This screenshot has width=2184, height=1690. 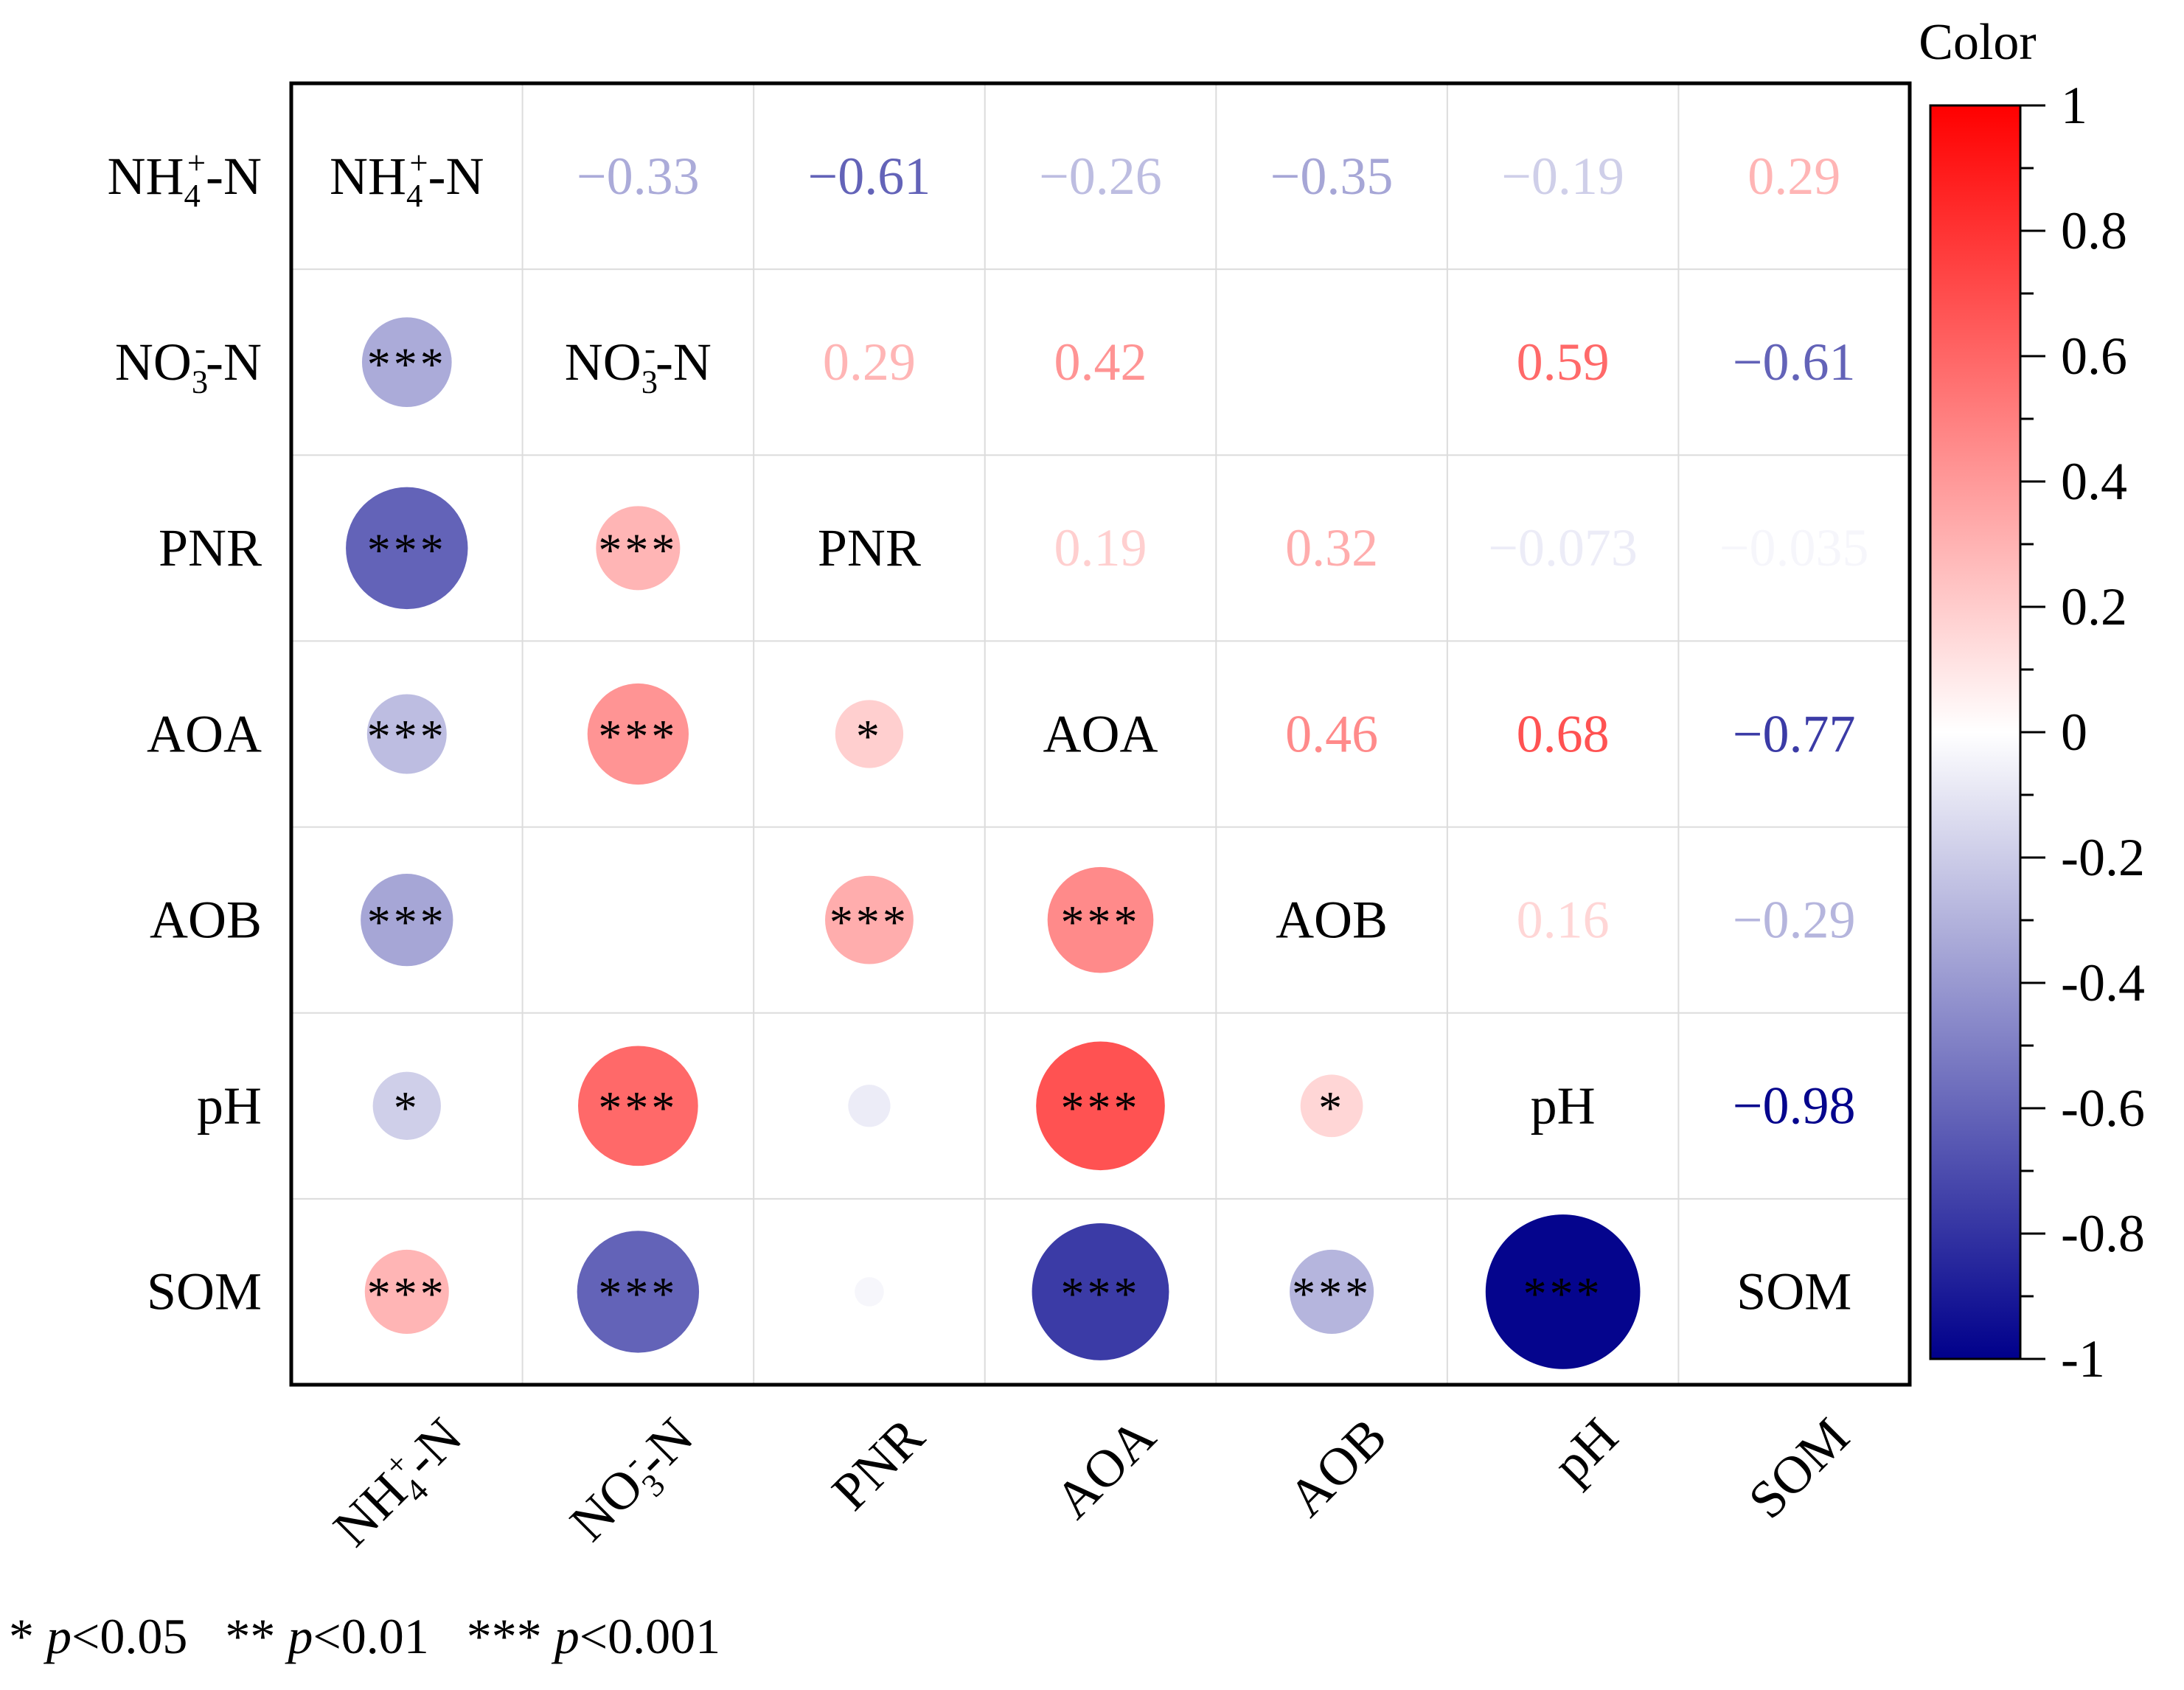 What do you see at coordinates (504, 1636) in the screenshot?
I see `footnote-three-star: ***` at bounding box center [504, 1636].